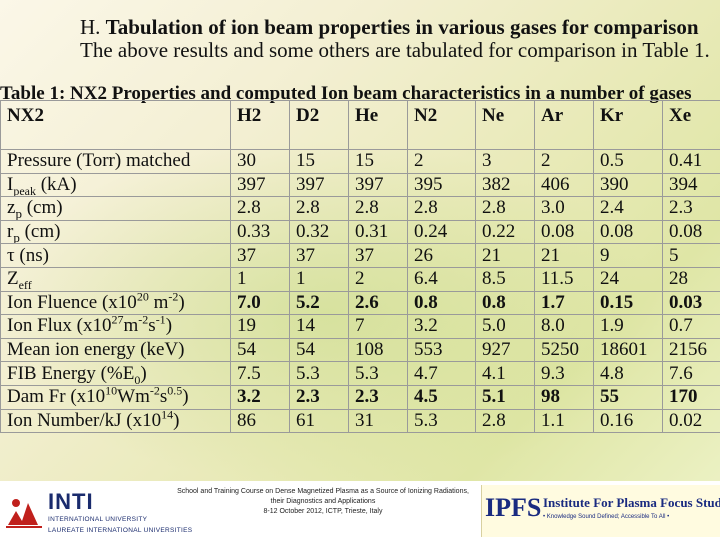 This screenshot has height=540, width=720. Describe the element at coordinates (441, 279) in the screenshot. I see `row-value: 6.4` at that location.